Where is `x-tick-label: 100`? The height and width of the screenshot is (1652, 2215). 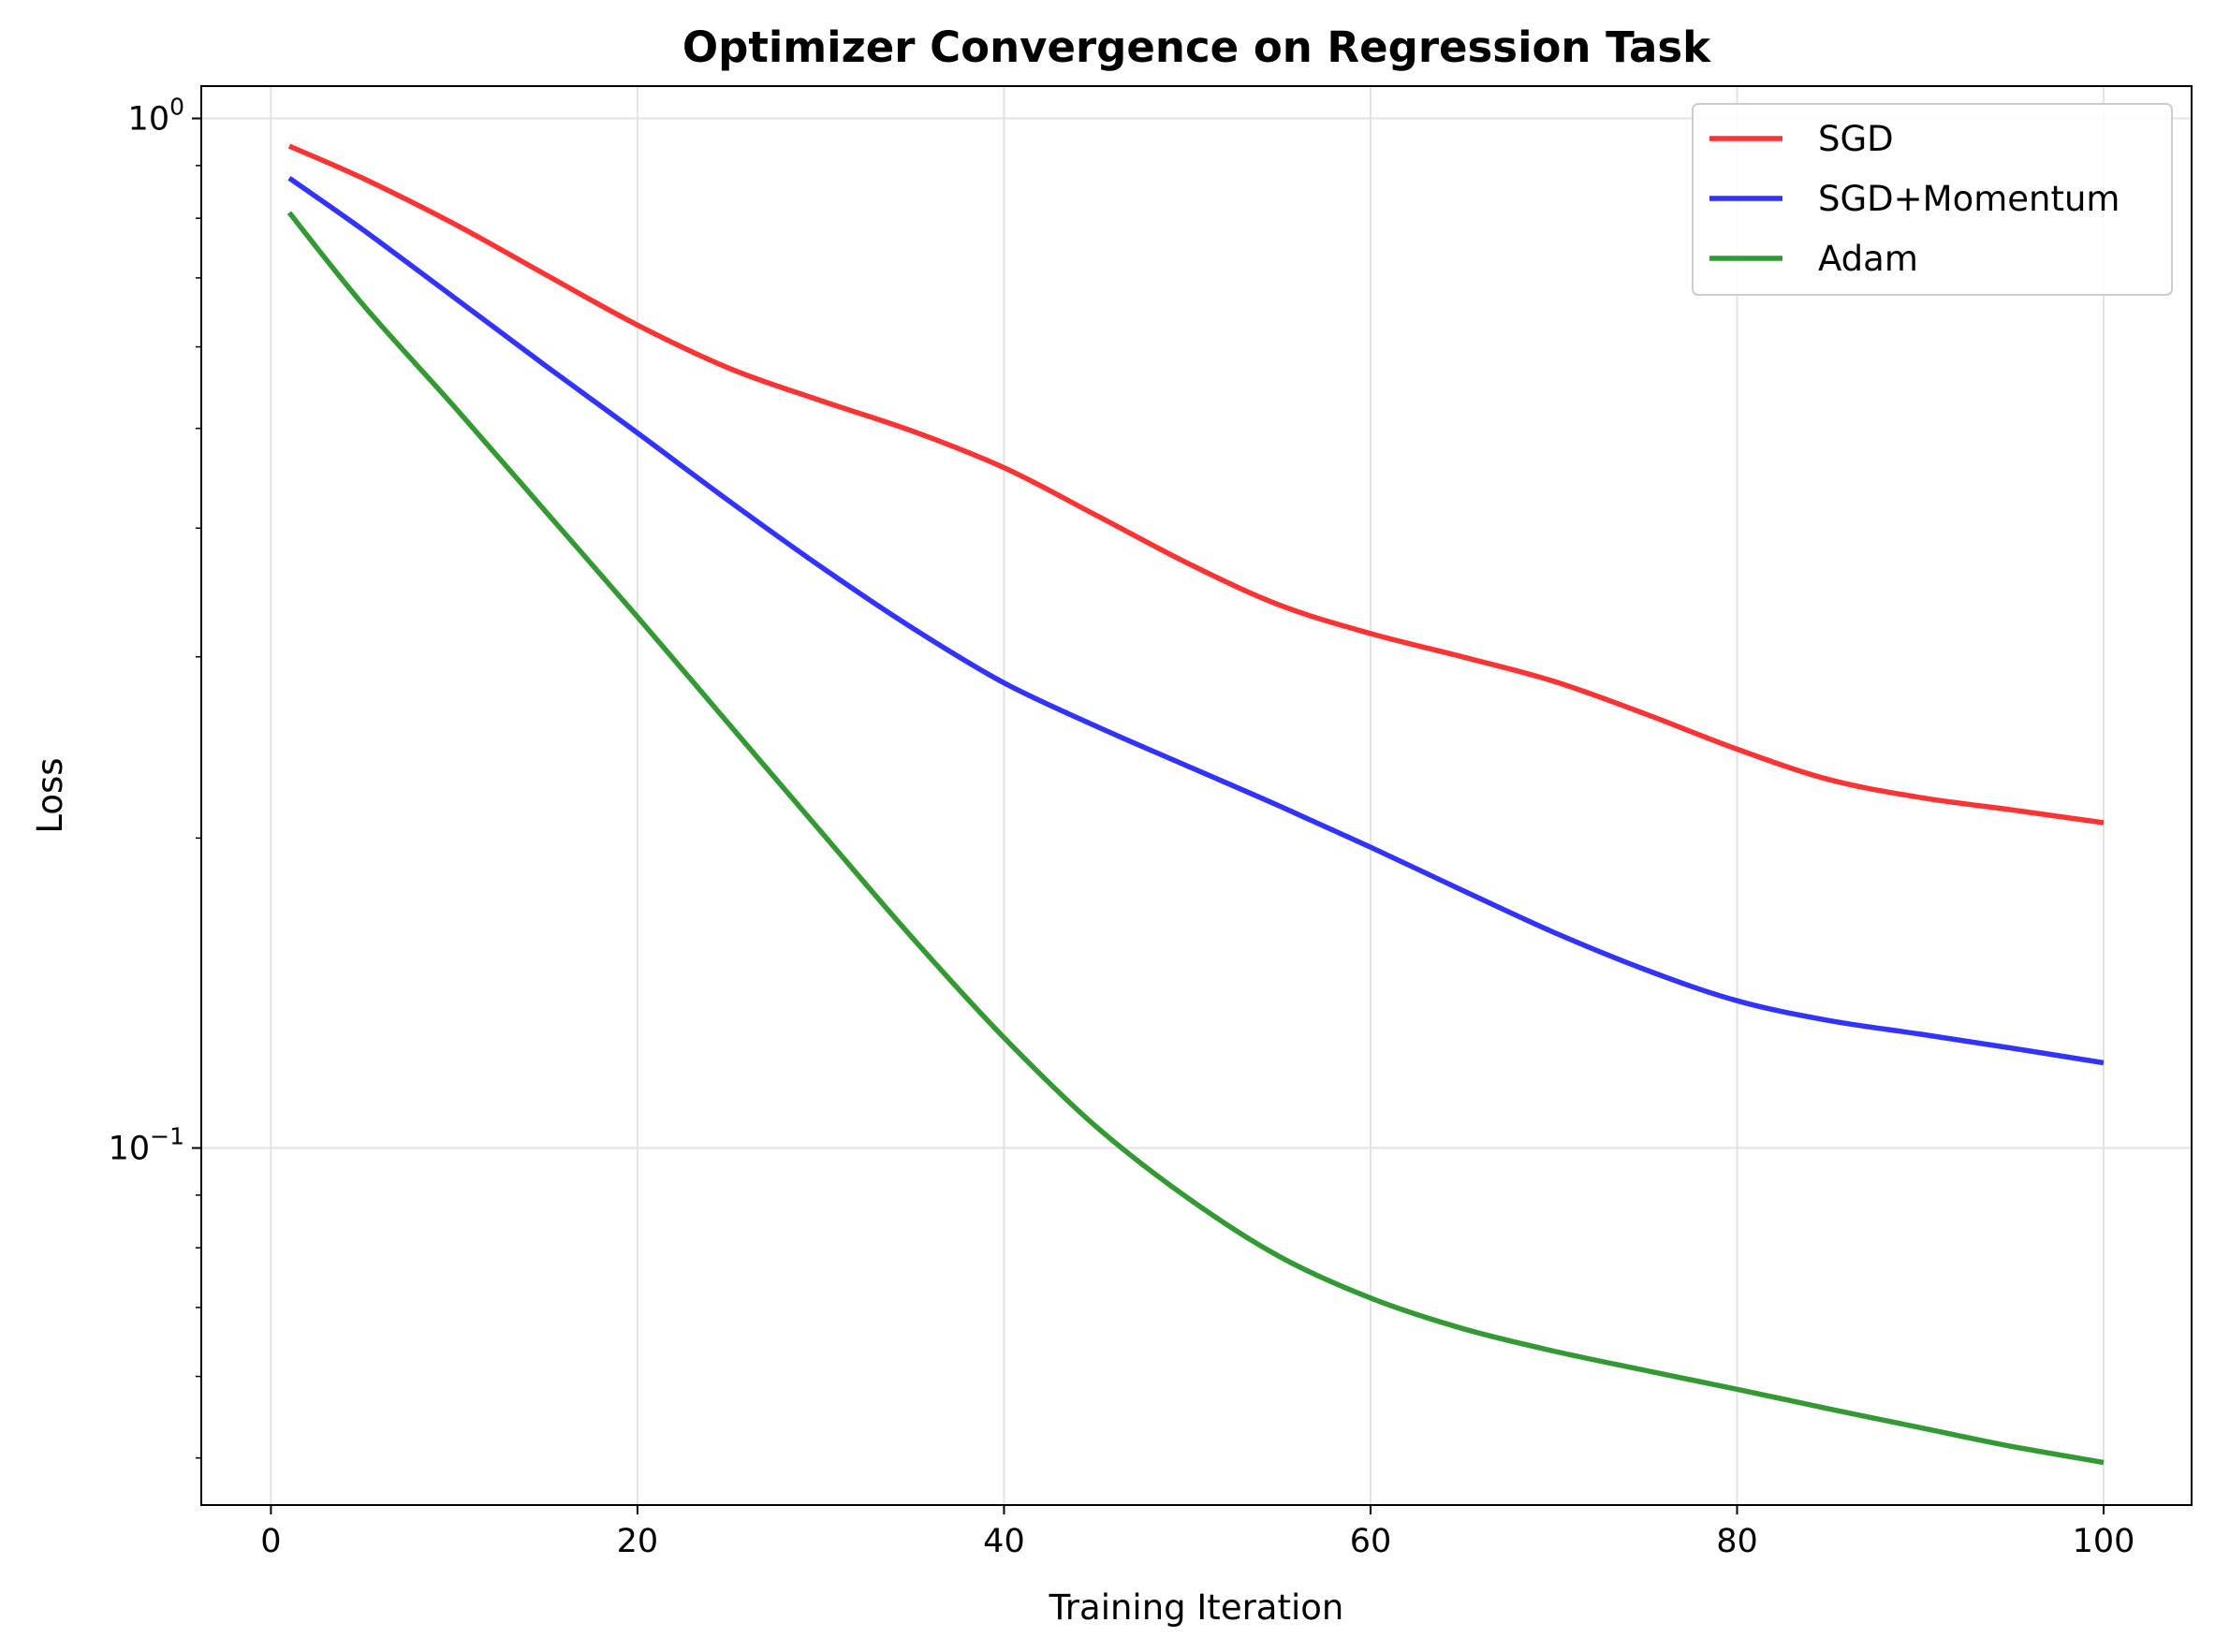 x-tick-label: 100 is located at coordinates (2104, 1542).